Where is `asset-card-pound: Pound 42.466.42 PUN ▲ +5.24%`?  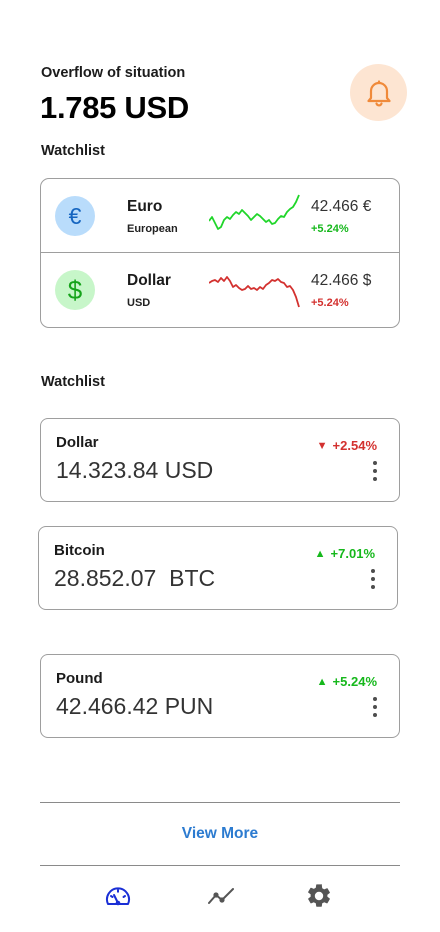
asset-card-pound: Pound 42.466.42 PUN ▲ +5.24% is located at coordinates (220, 696).